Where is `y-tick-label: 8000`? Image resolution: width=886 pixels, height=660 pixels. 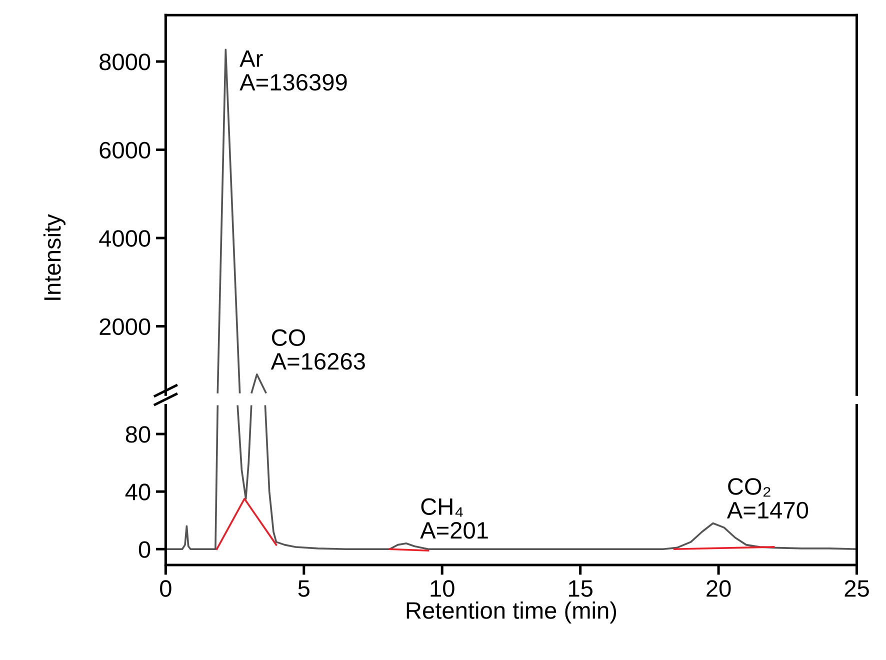 y-tick-label: 8000 is located at coordinates (125, 62).